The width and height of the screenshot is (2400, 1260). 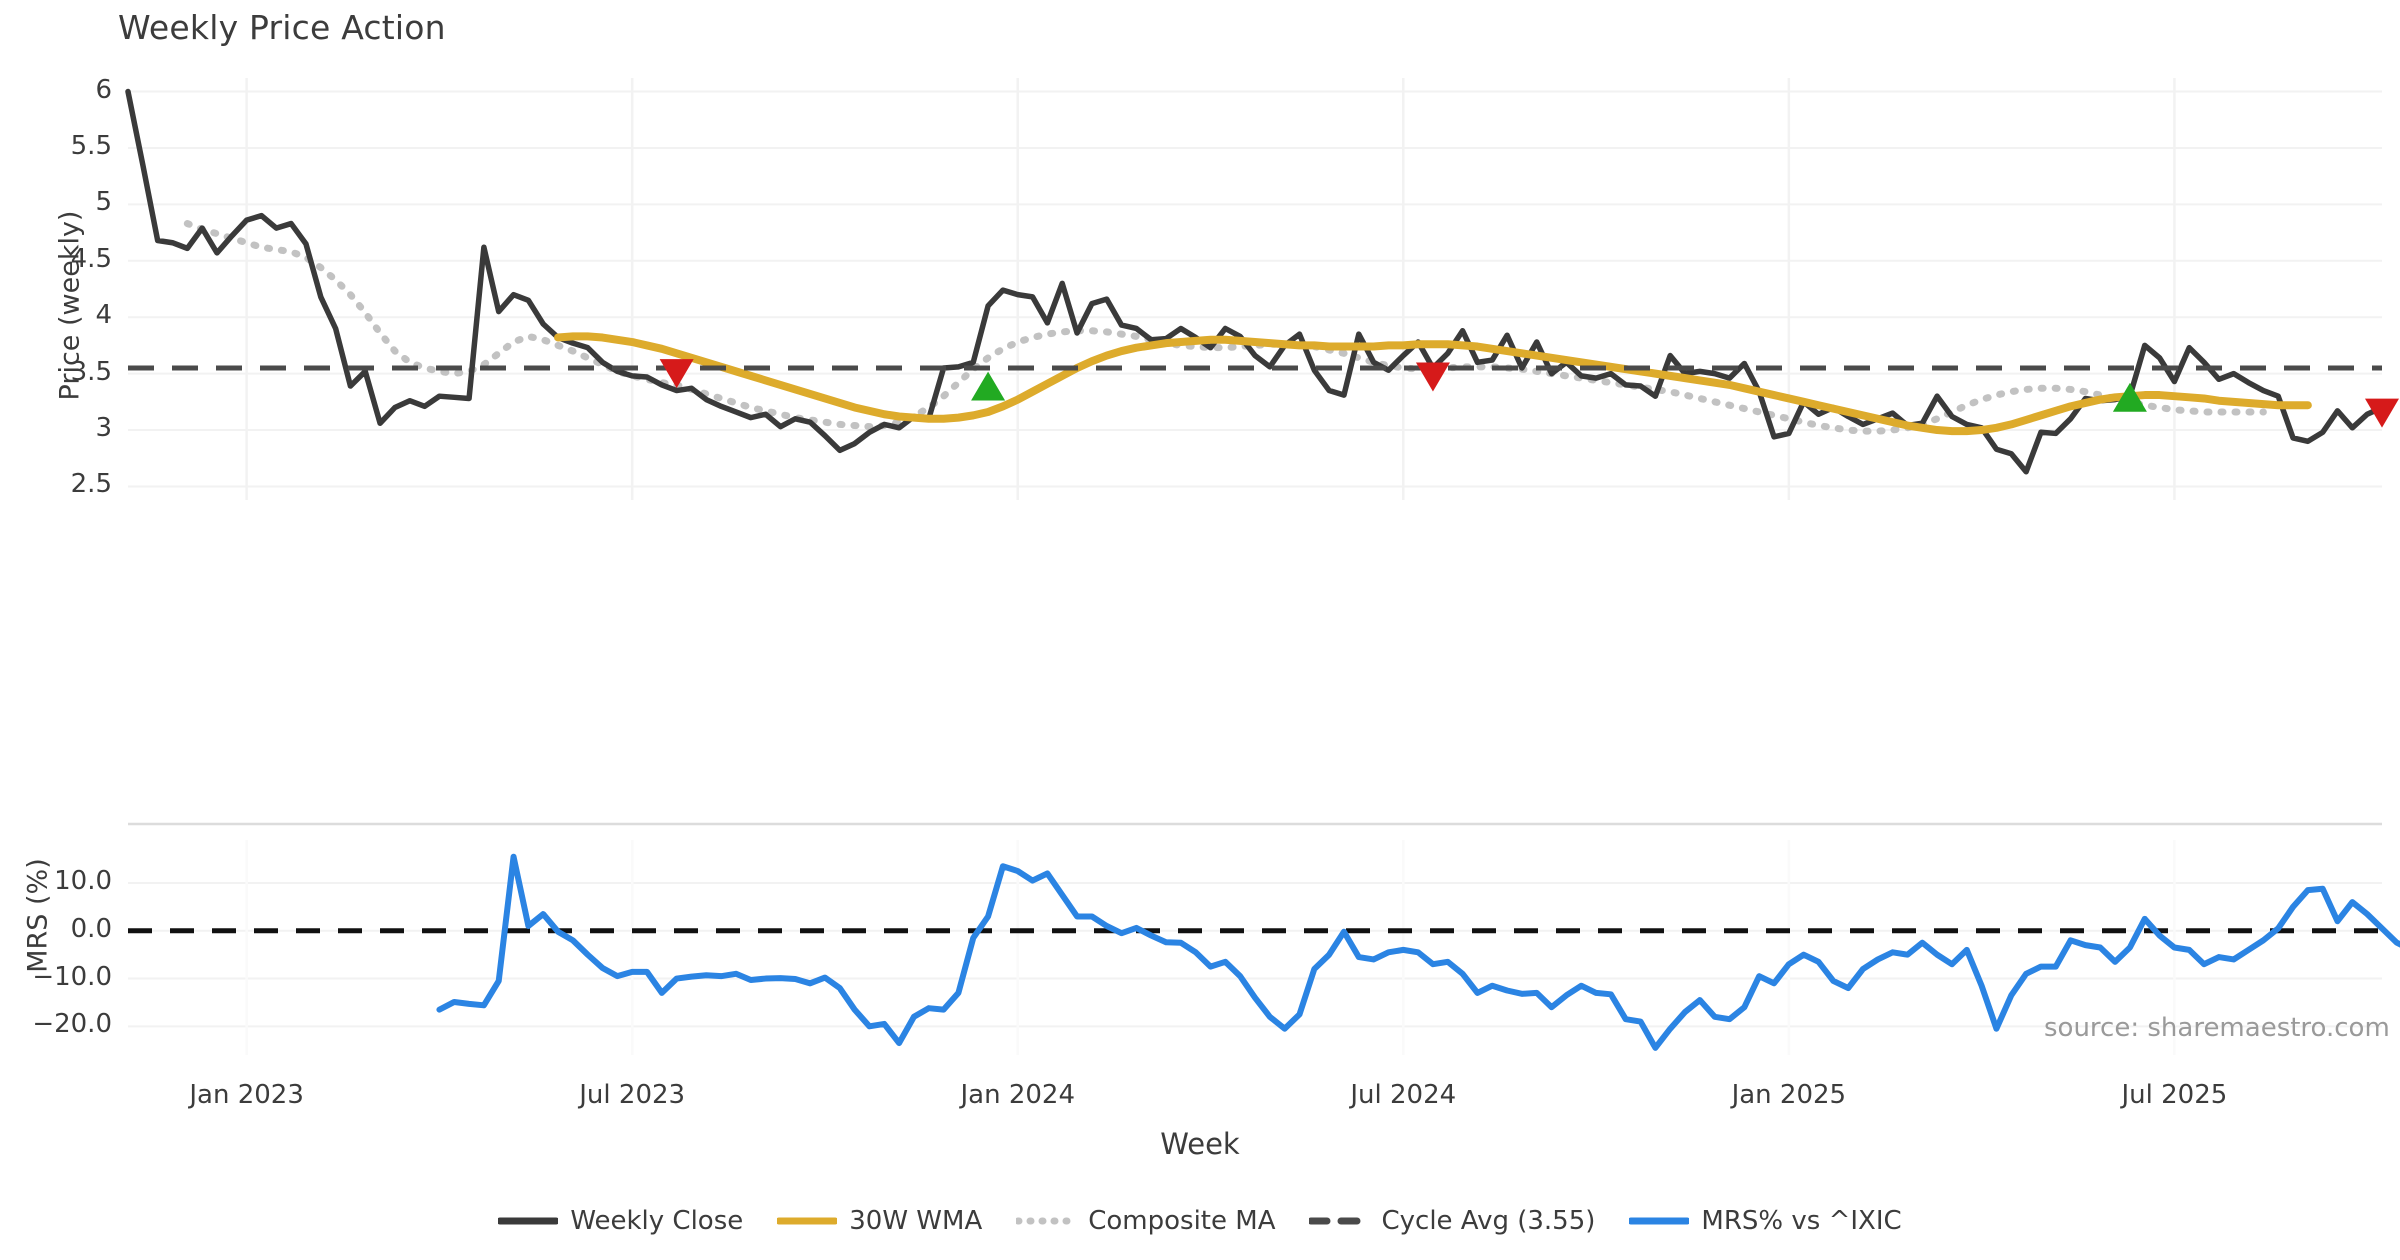 I want to click on mrs-y-tick: 0.0, so click(x=91, y=928).